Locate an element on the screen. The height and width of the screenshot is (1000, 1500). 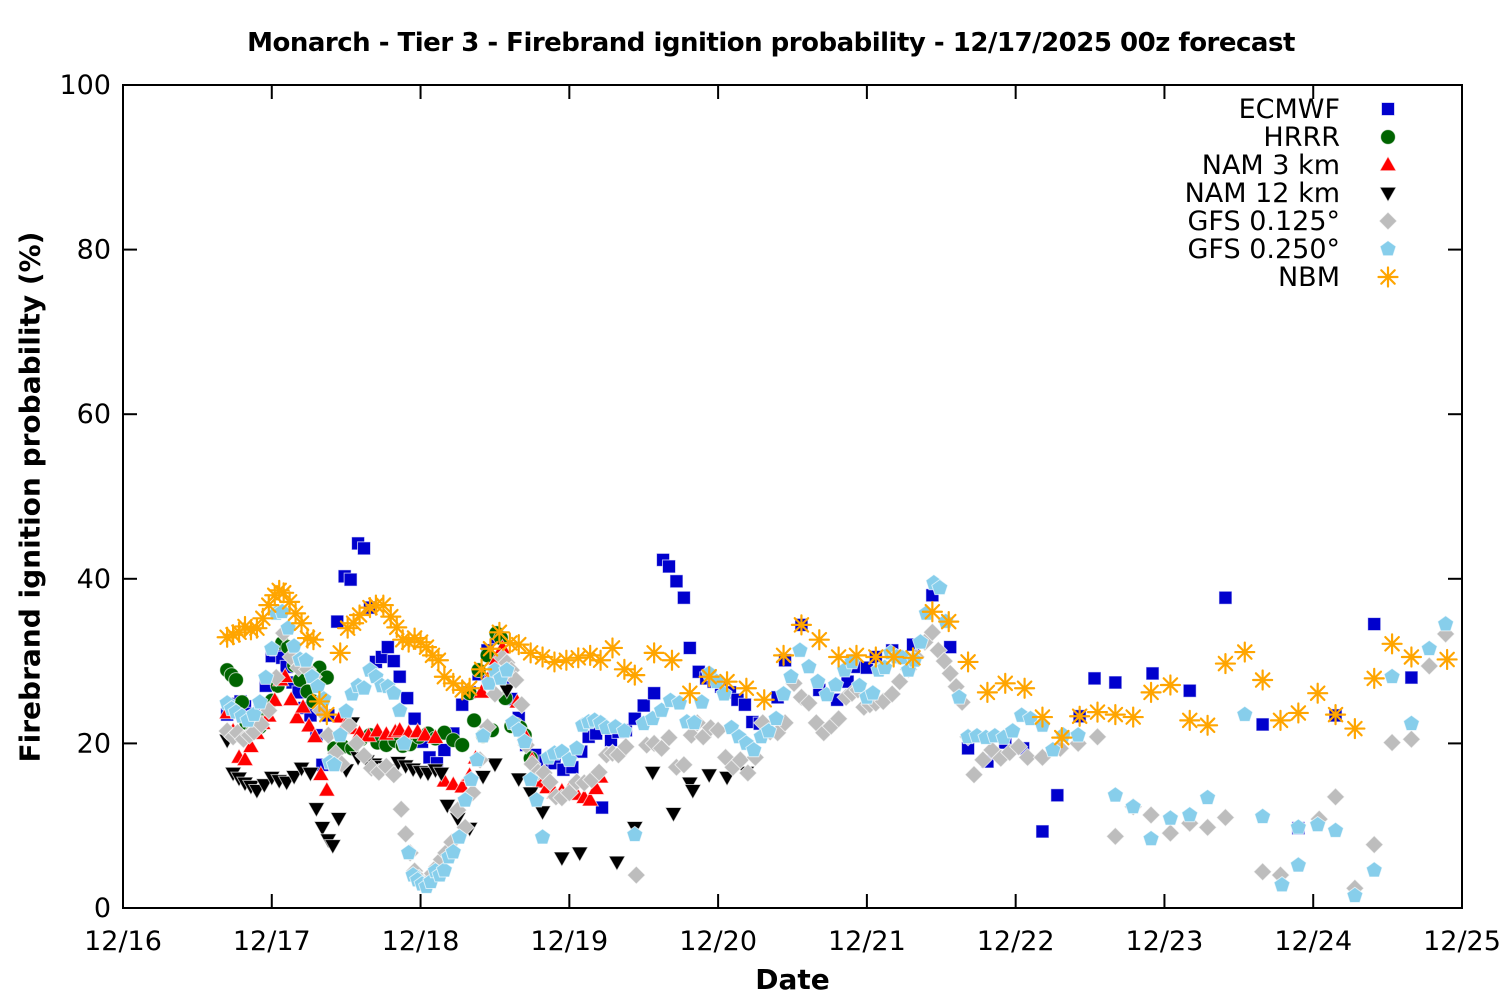
series-nbm is located at coordinates (837, 664).